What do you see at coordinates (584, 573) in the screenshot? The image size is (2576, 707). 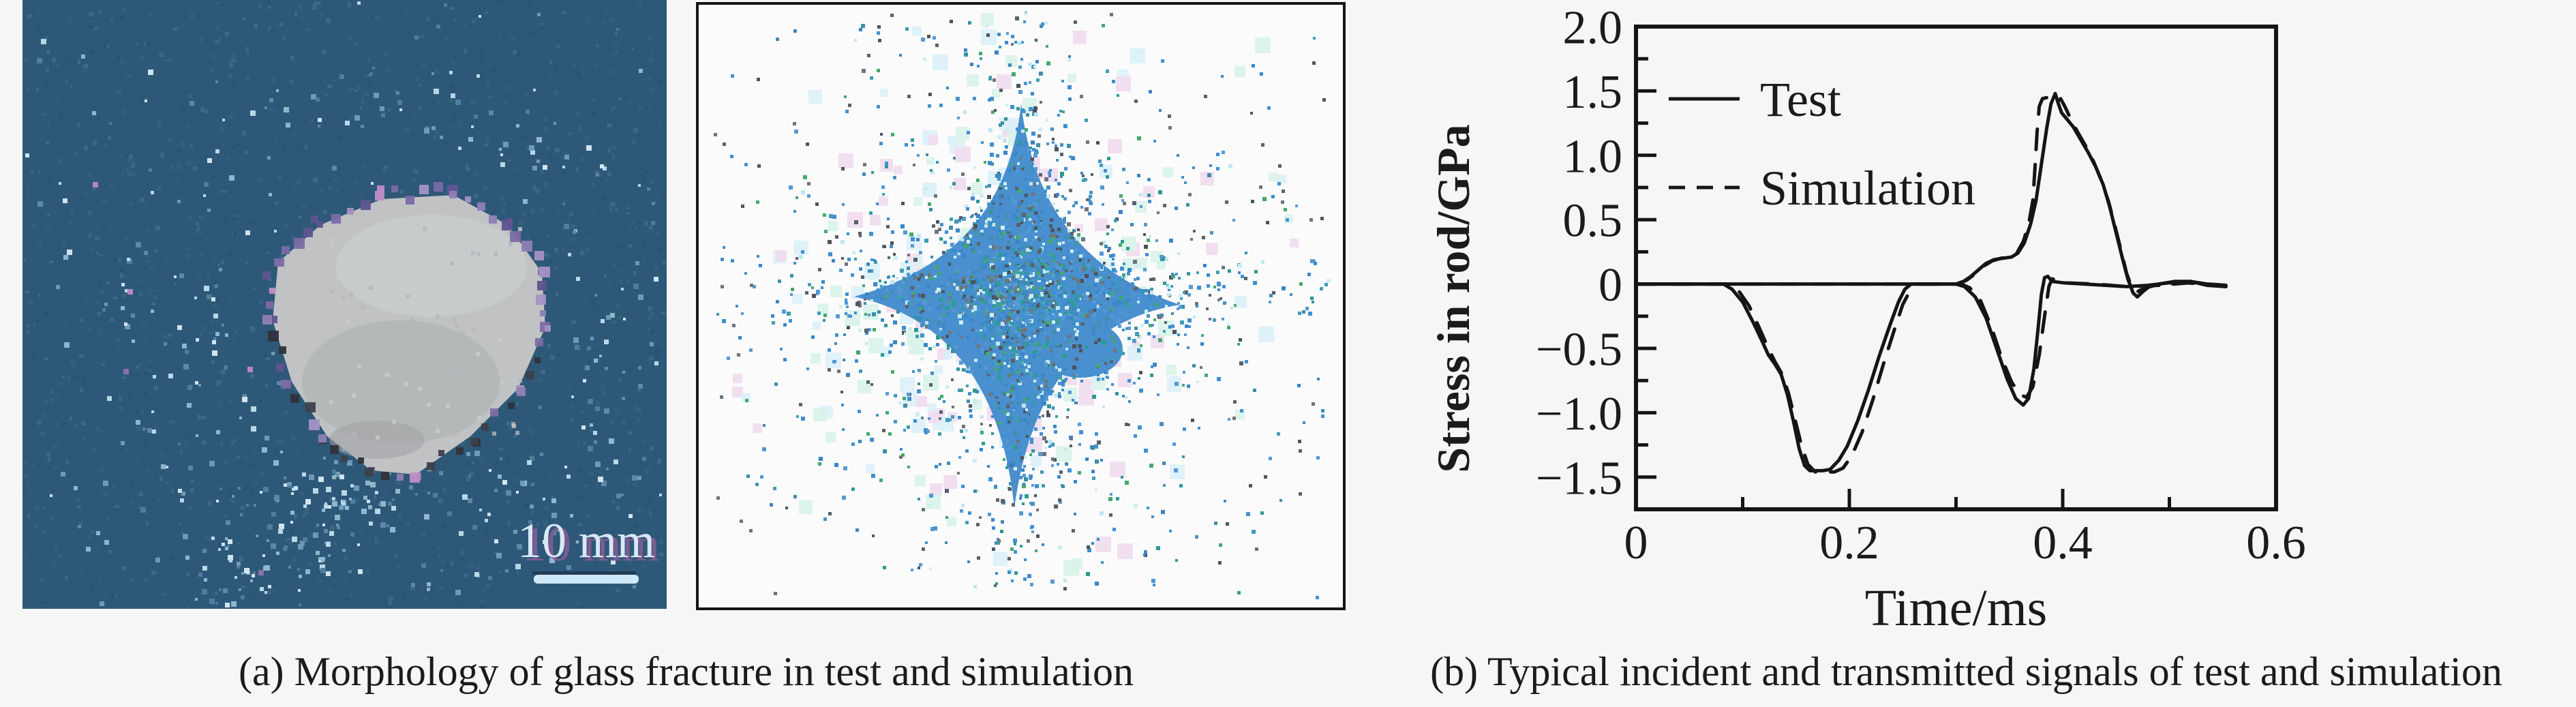 I see `scale-bar-shadow` at bounding box center [584, 573].